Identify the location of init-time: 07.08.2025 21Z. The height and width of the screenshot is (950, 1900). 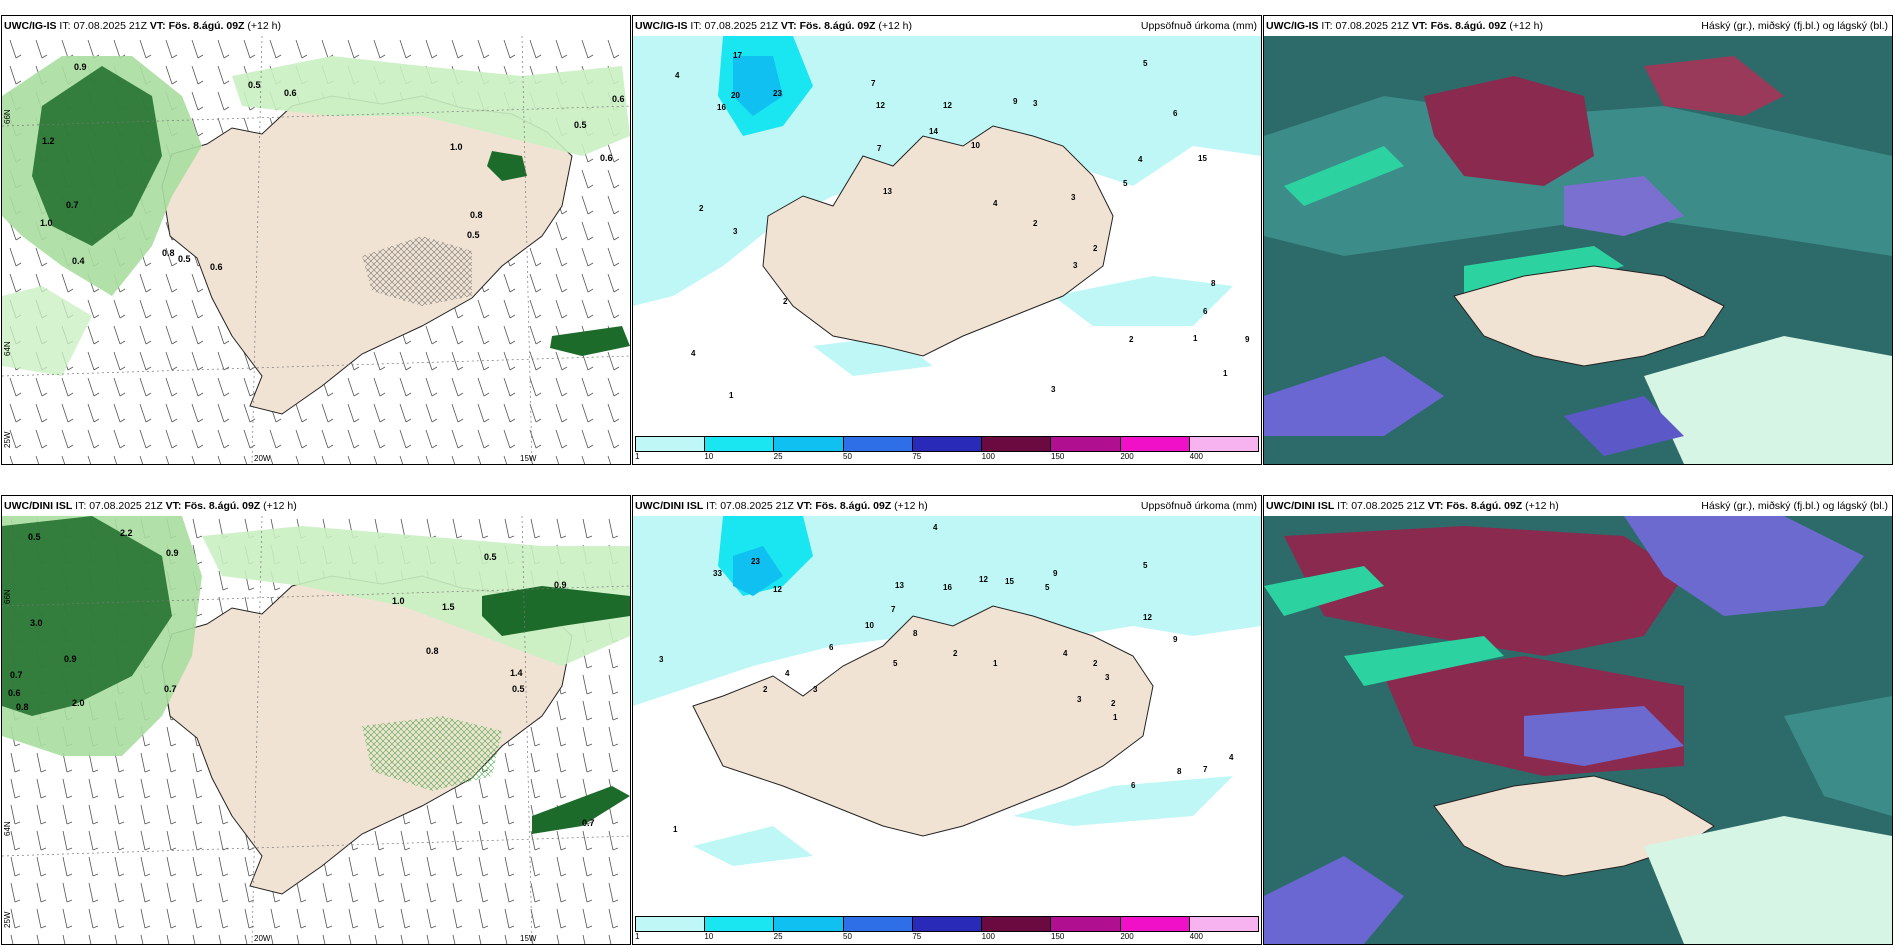
(1388, 506).